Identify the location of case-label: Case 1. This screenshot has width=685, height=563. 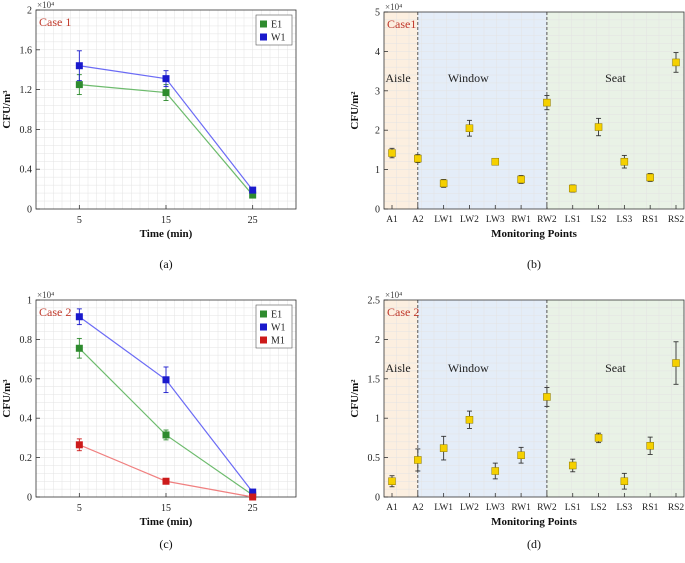
(55, 22).